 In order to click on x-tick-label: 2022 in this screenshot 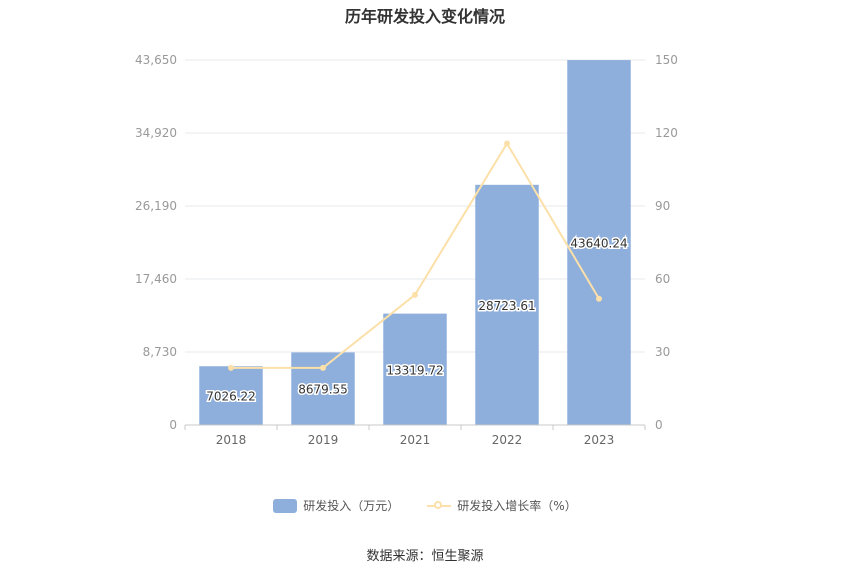, I will do `click(507, 440)`.